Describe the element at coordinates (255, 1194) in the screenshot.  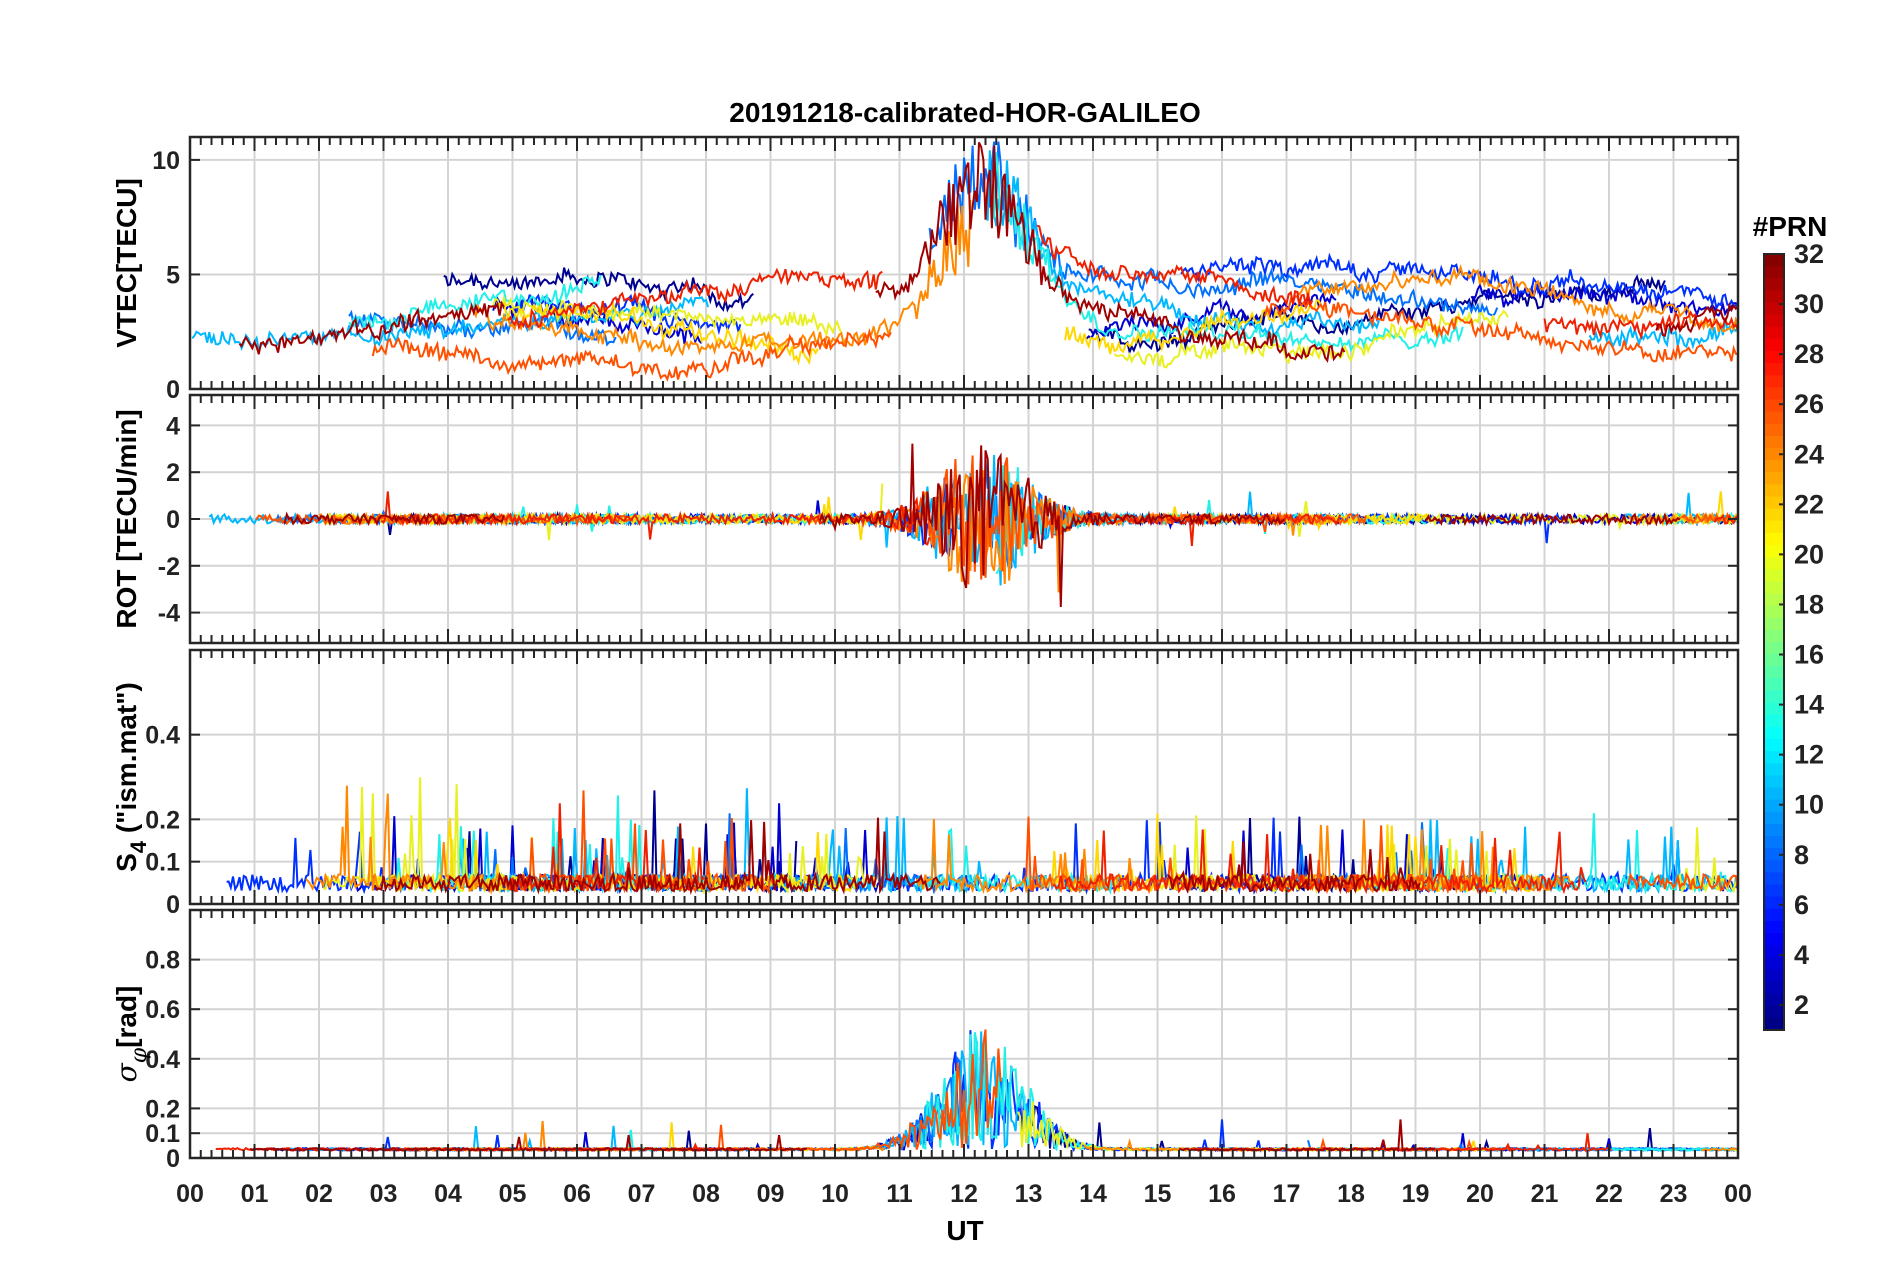
I see `x-tick-label: 01` at that location.